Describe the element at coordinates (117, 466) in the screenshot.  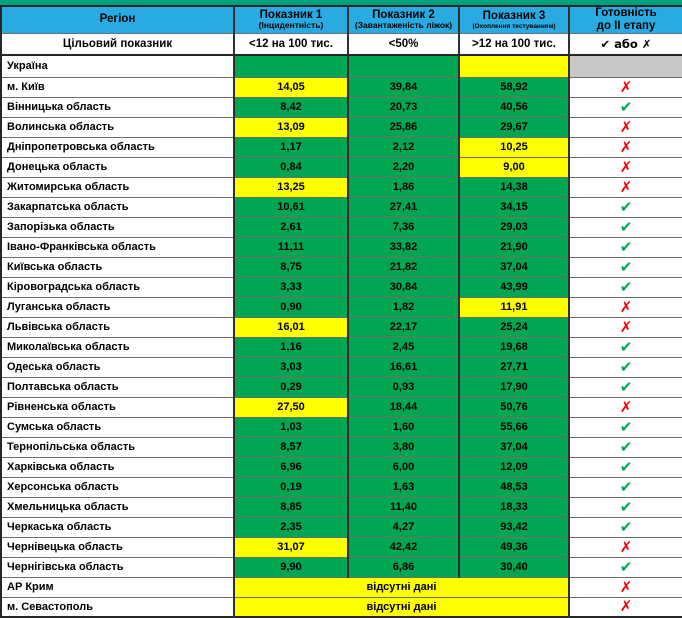
I see `region-cell: Харківська область` at that location.